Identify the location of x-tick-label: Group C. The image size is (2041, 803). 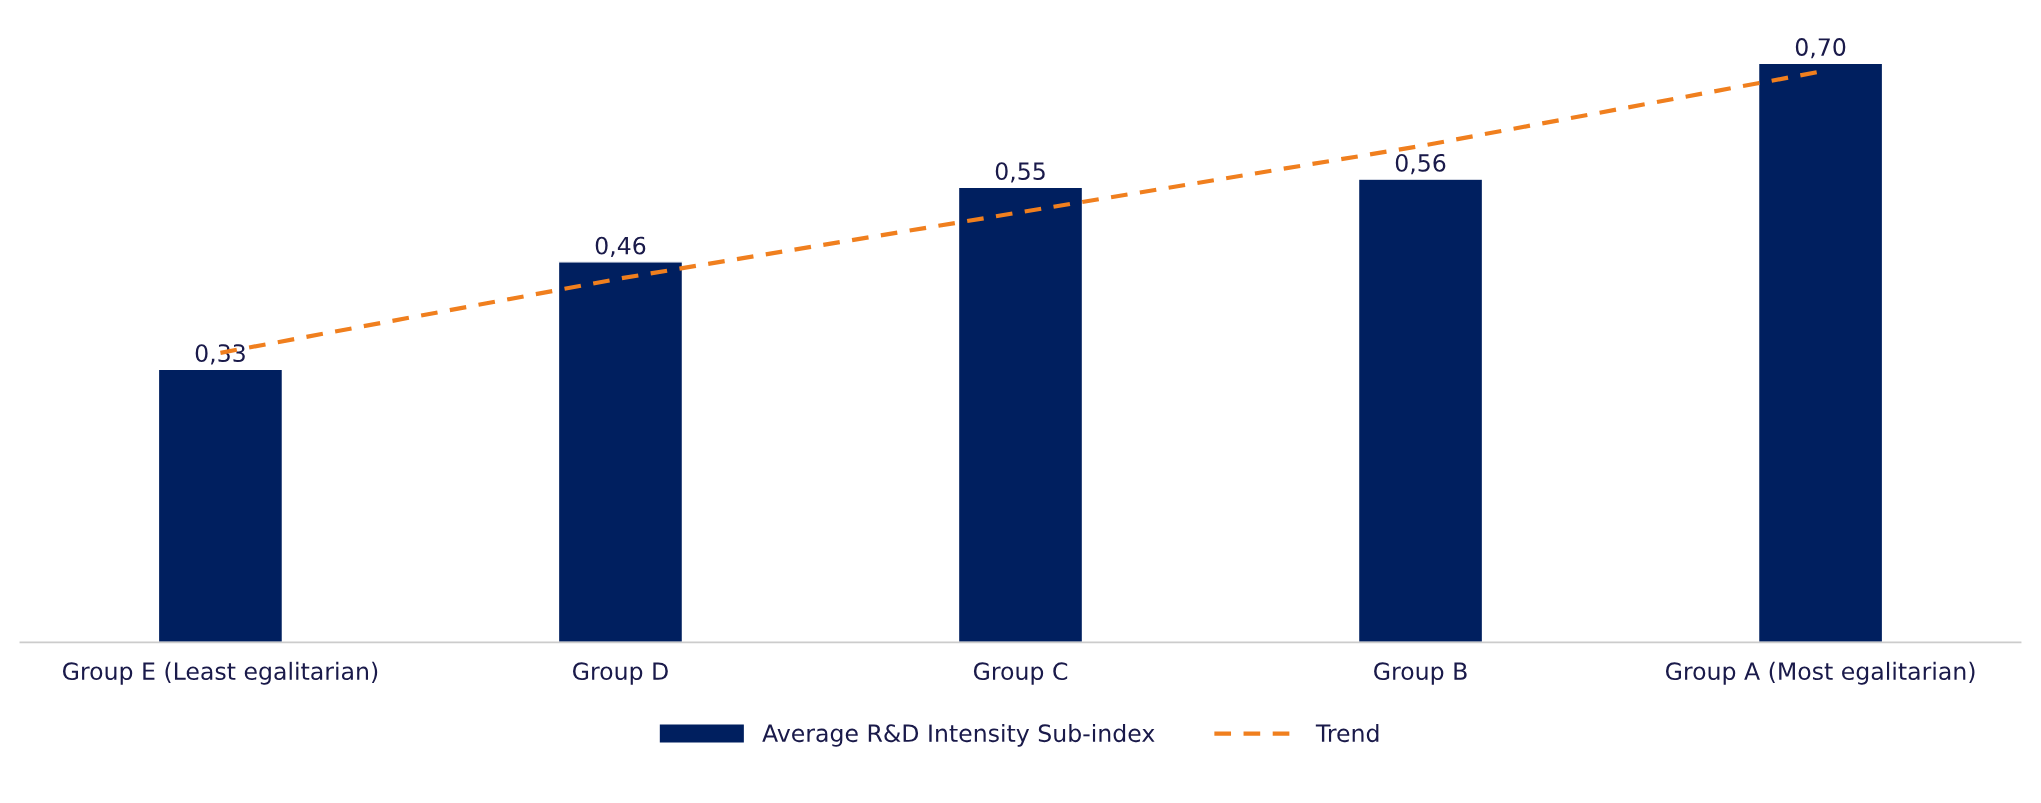
(1020, 673).